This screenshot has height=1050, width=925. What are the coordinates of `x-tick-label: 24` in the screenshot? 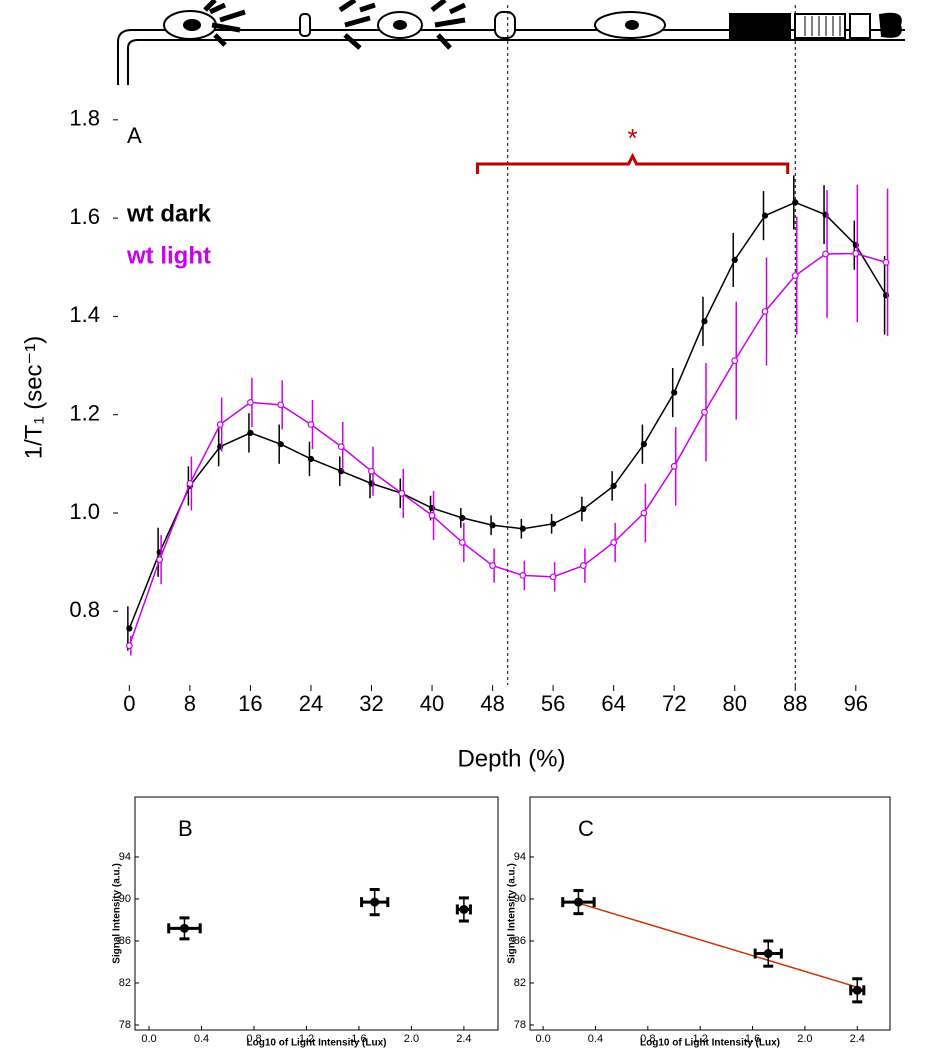 It's located at (311, 703).